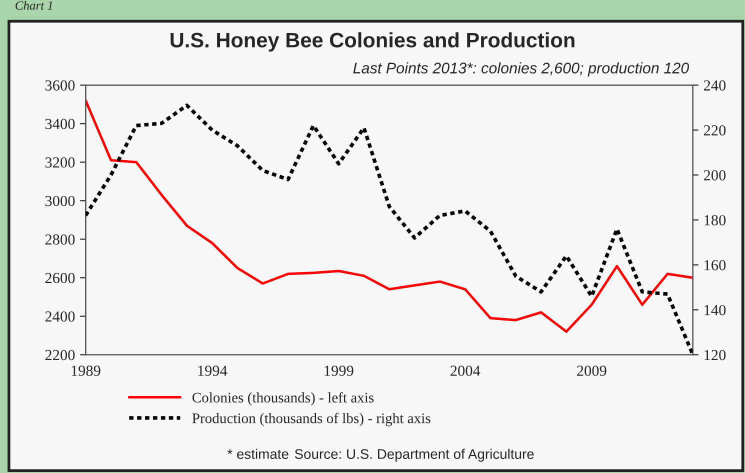 The width and height of the screenshot is (745, 473). I want to click on y2-tick-label: 200, so click(715, 175).